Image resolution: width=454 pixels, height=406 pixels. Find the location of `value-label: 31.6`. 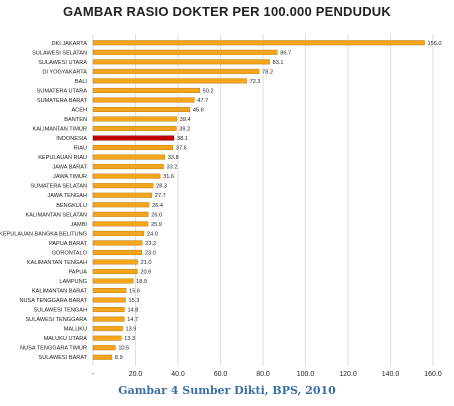

value-label: 31.6 is located at coordinates (168, 177).